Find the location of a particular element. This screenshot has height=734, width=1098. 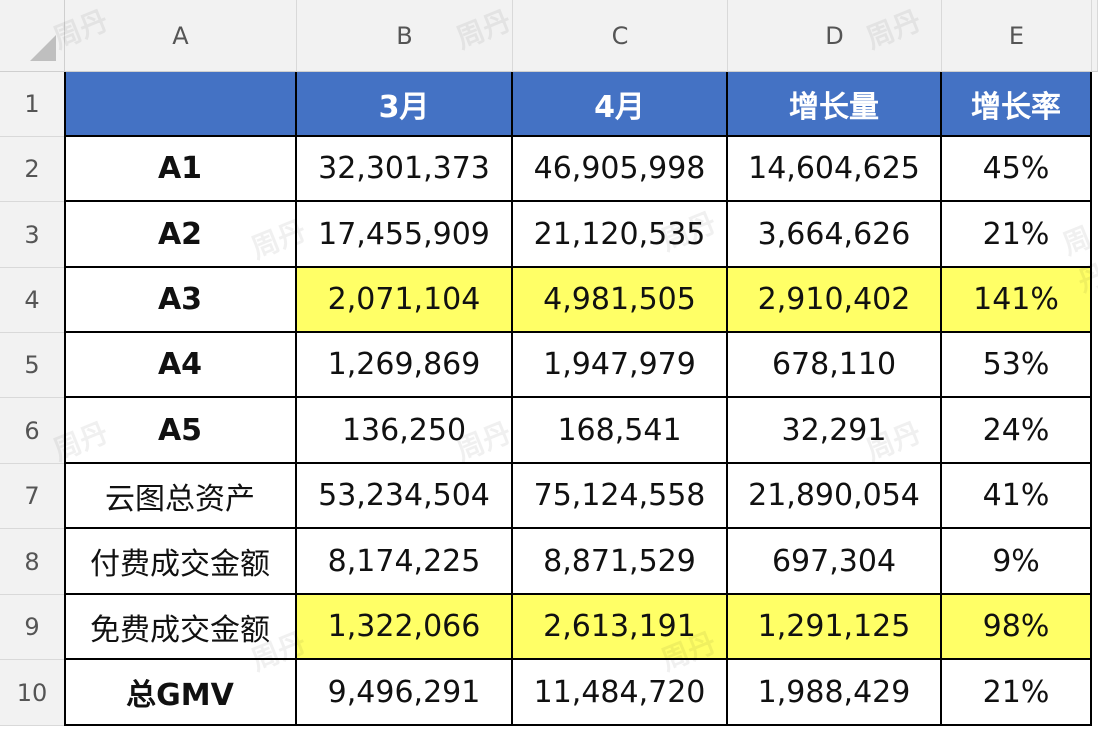

header-cell-e: 增长率 is located at coordinates (1017, 104).